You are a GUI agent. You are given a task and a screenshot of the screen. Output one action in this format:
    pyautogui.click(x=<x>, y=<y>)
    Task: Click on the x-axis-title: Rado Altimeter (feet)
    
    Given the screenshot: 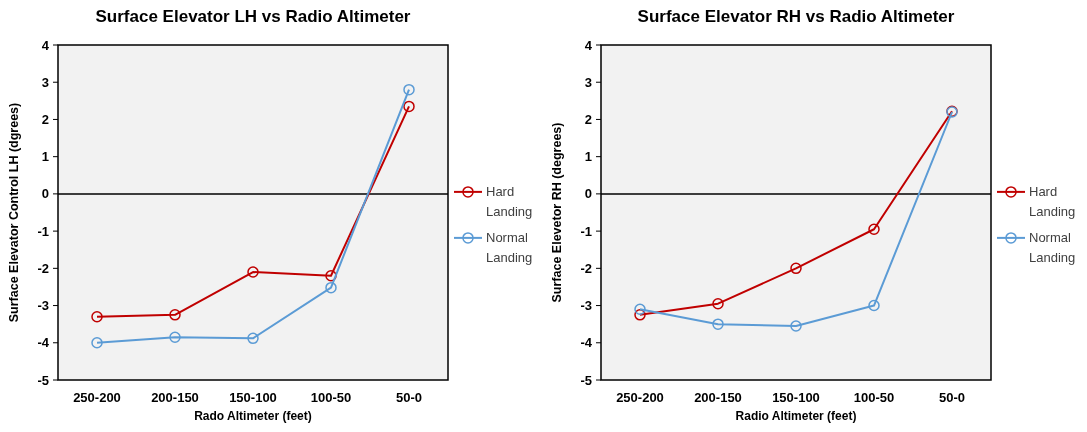 What is the action you would take?
    pyautogui.click(x=253, y=416)
    